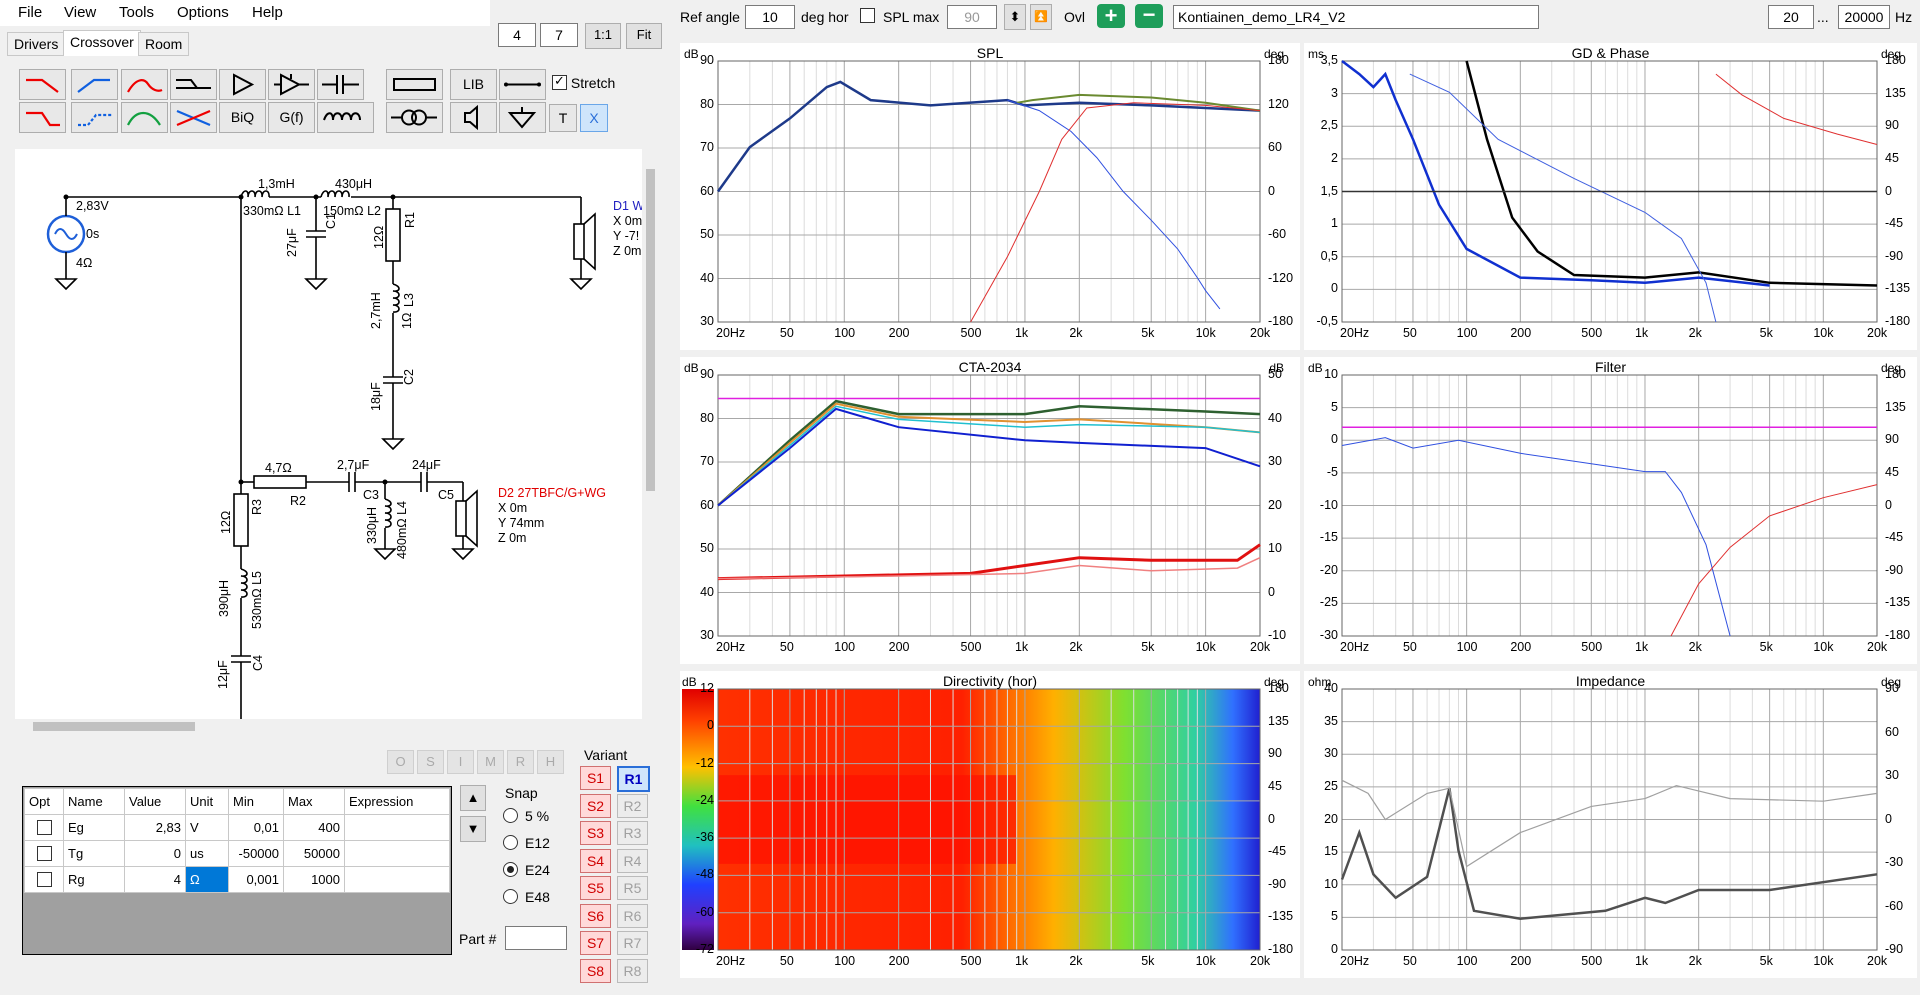 The width and height of the screenshot is (1920, 995). Describe the element at coordinates (114, 726) in the screenshot. I see `horizontal-scroll-thumb` at that location.